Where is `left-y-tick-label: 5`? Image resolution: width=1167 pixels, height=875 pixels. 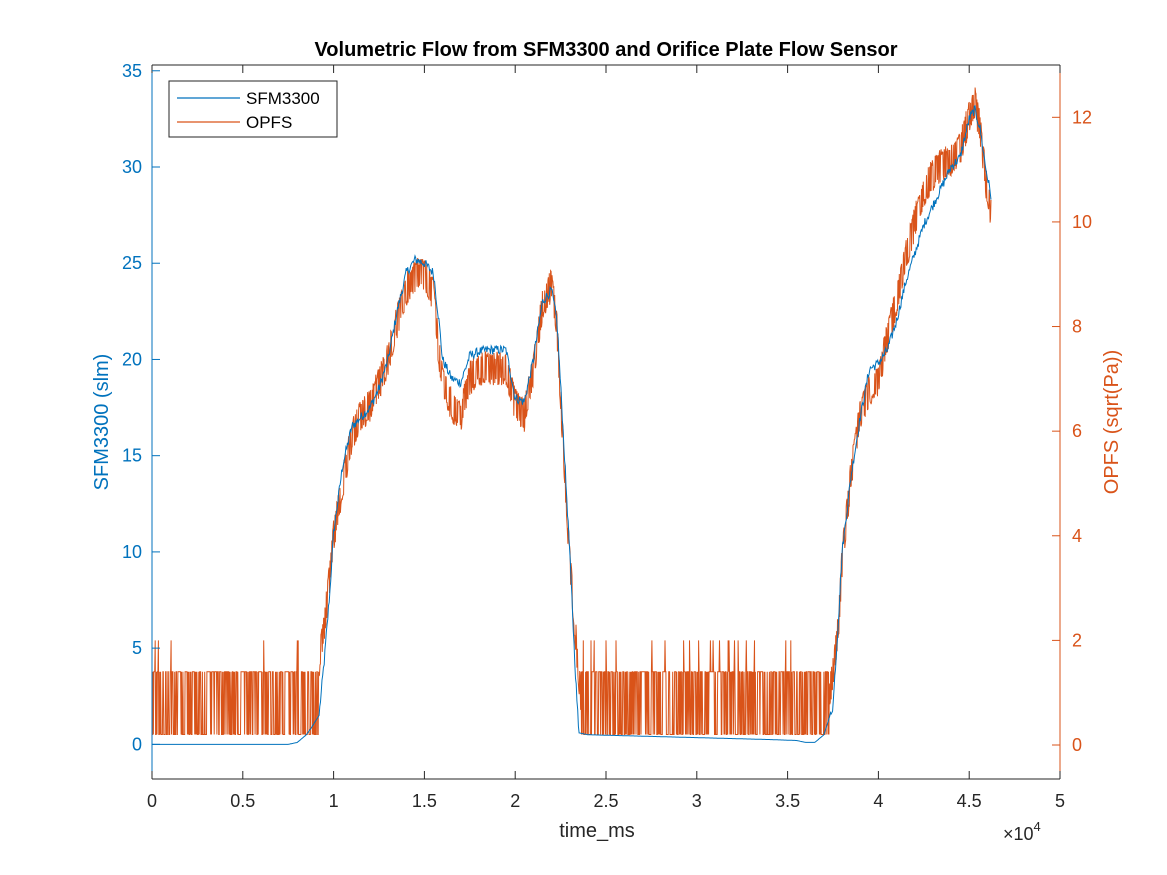
left-y-tick-label: 5 is located at coordinates (137, 648).